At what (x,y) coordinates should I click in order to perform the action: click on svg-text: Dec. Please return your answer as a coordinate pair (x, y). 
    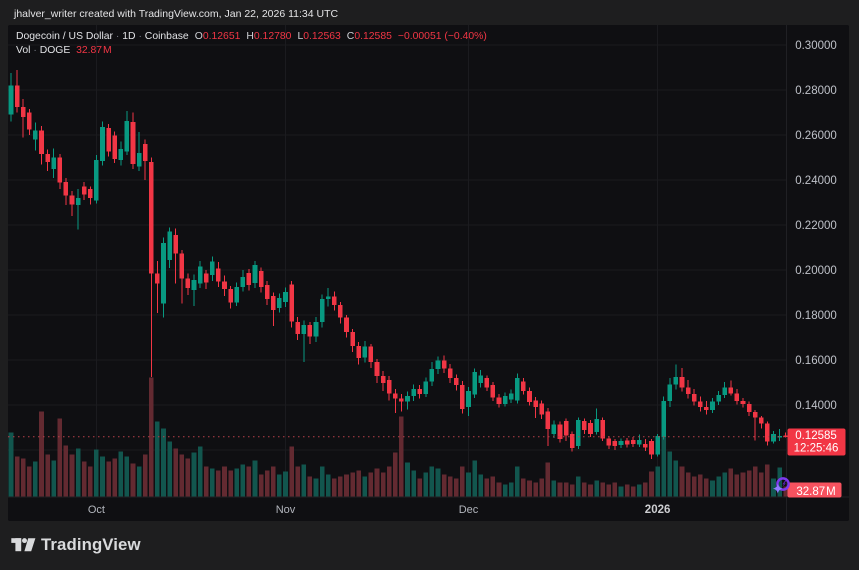
    Looking at the image, I should click on (469, 510).